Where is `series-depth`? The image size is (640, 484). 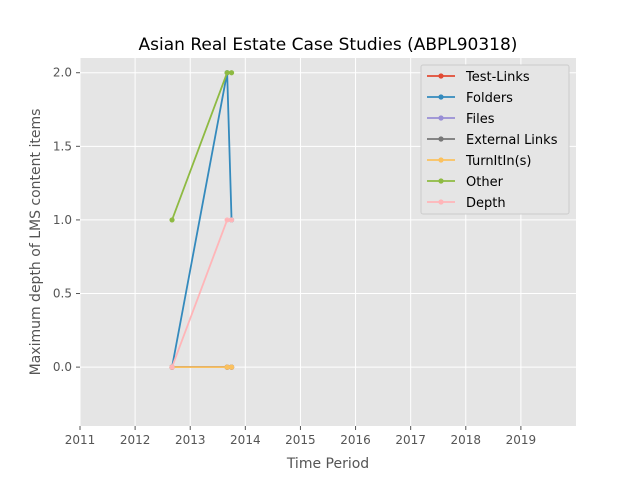 series-depth is located at coordinates (202, 293).